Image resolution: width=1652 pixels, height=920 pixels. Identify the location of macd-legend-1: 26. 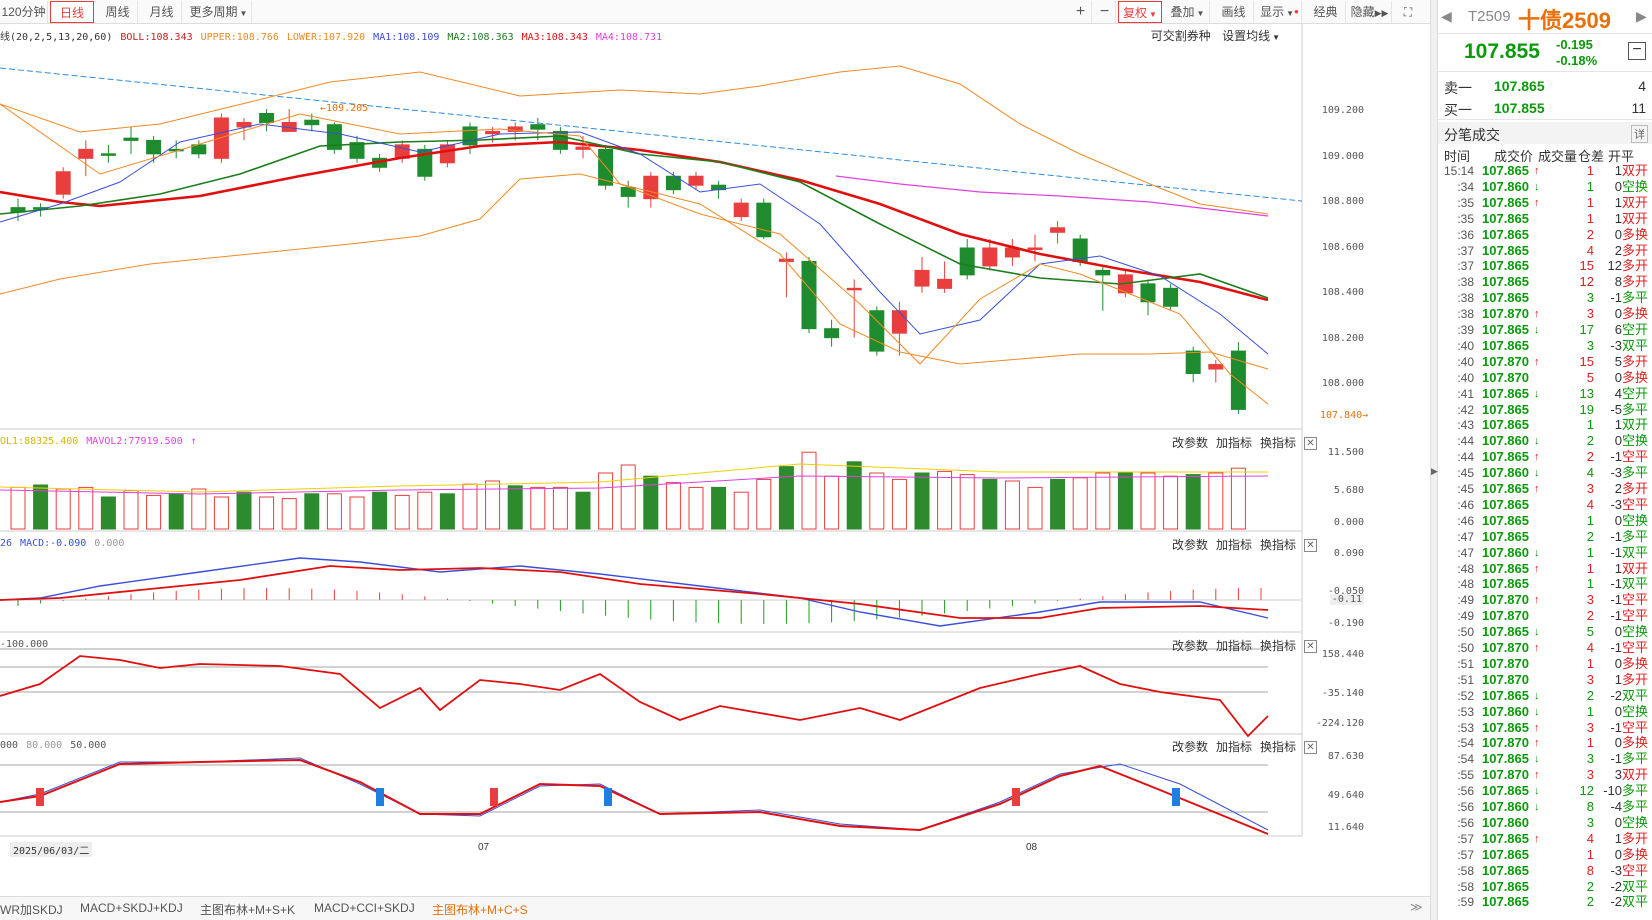
(6, 543).